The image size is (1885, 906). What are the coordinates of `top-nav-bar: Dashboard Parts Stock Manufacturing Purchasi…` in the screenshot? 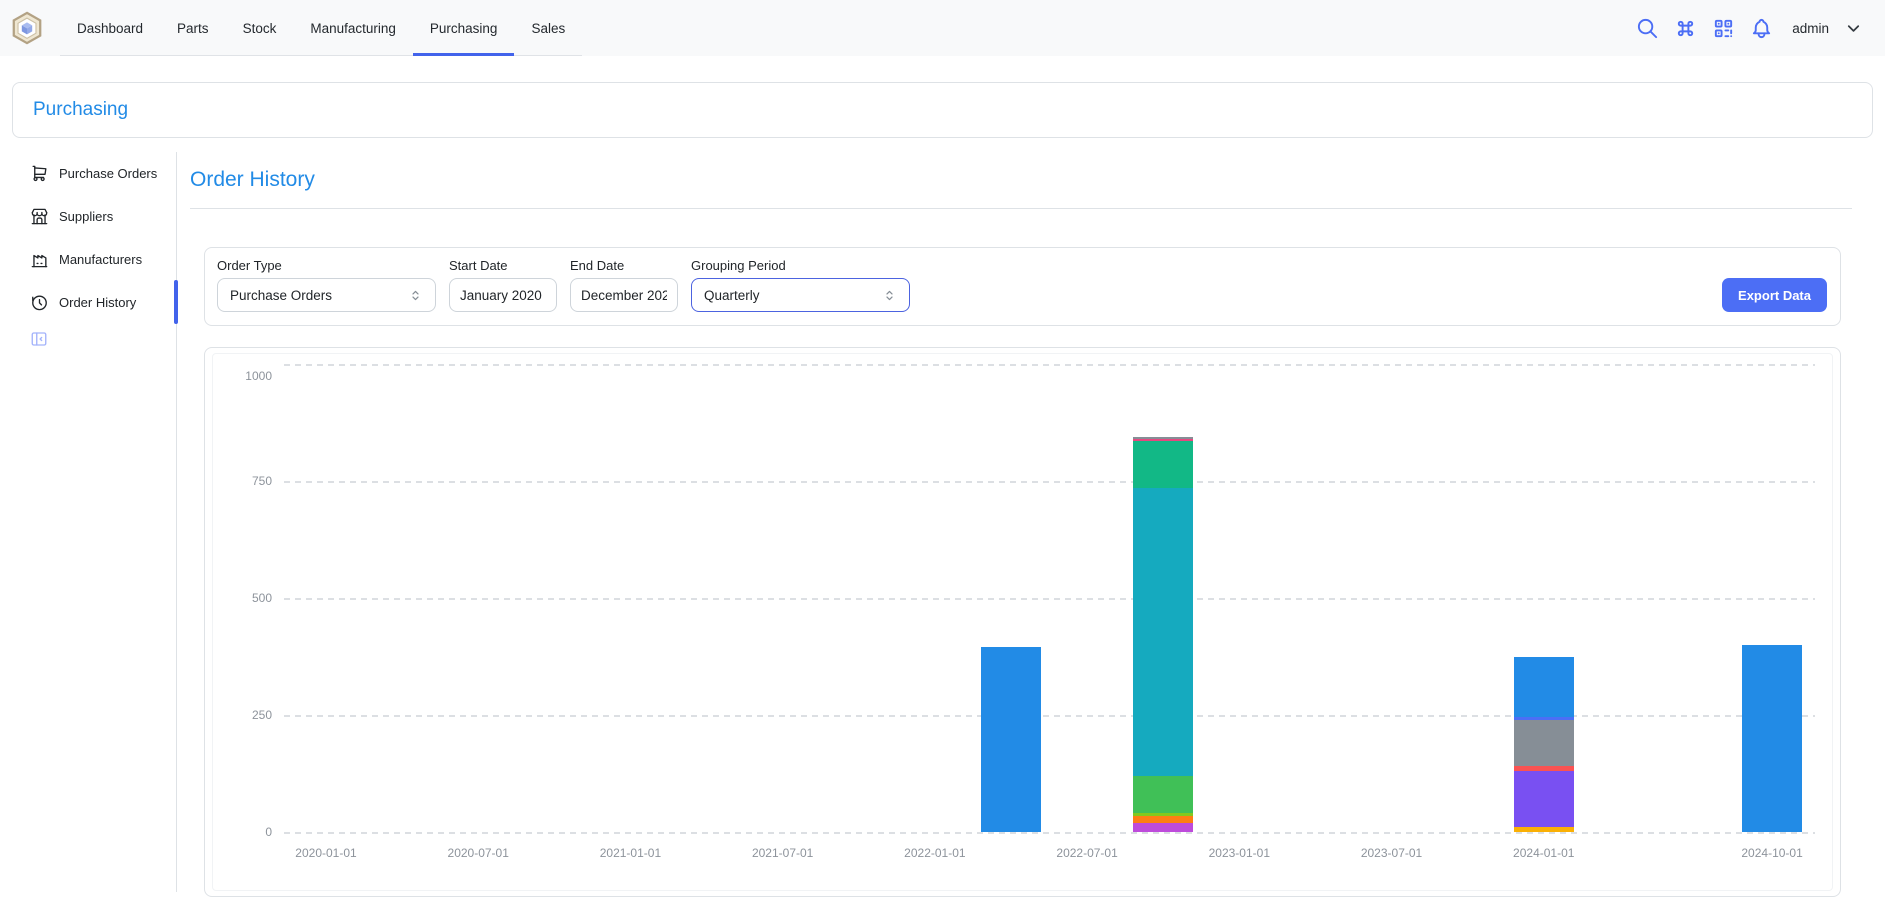 It's located at (942, 28).